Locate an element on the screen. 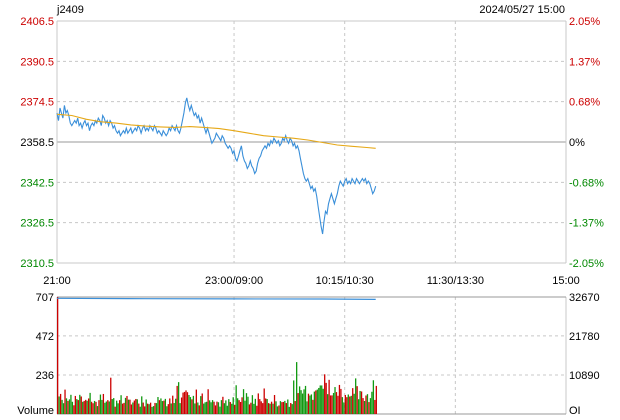 The height and width of the screenshot is (420, 620). price-tick-left: 2390.5 is located at coordinates (37, 62).